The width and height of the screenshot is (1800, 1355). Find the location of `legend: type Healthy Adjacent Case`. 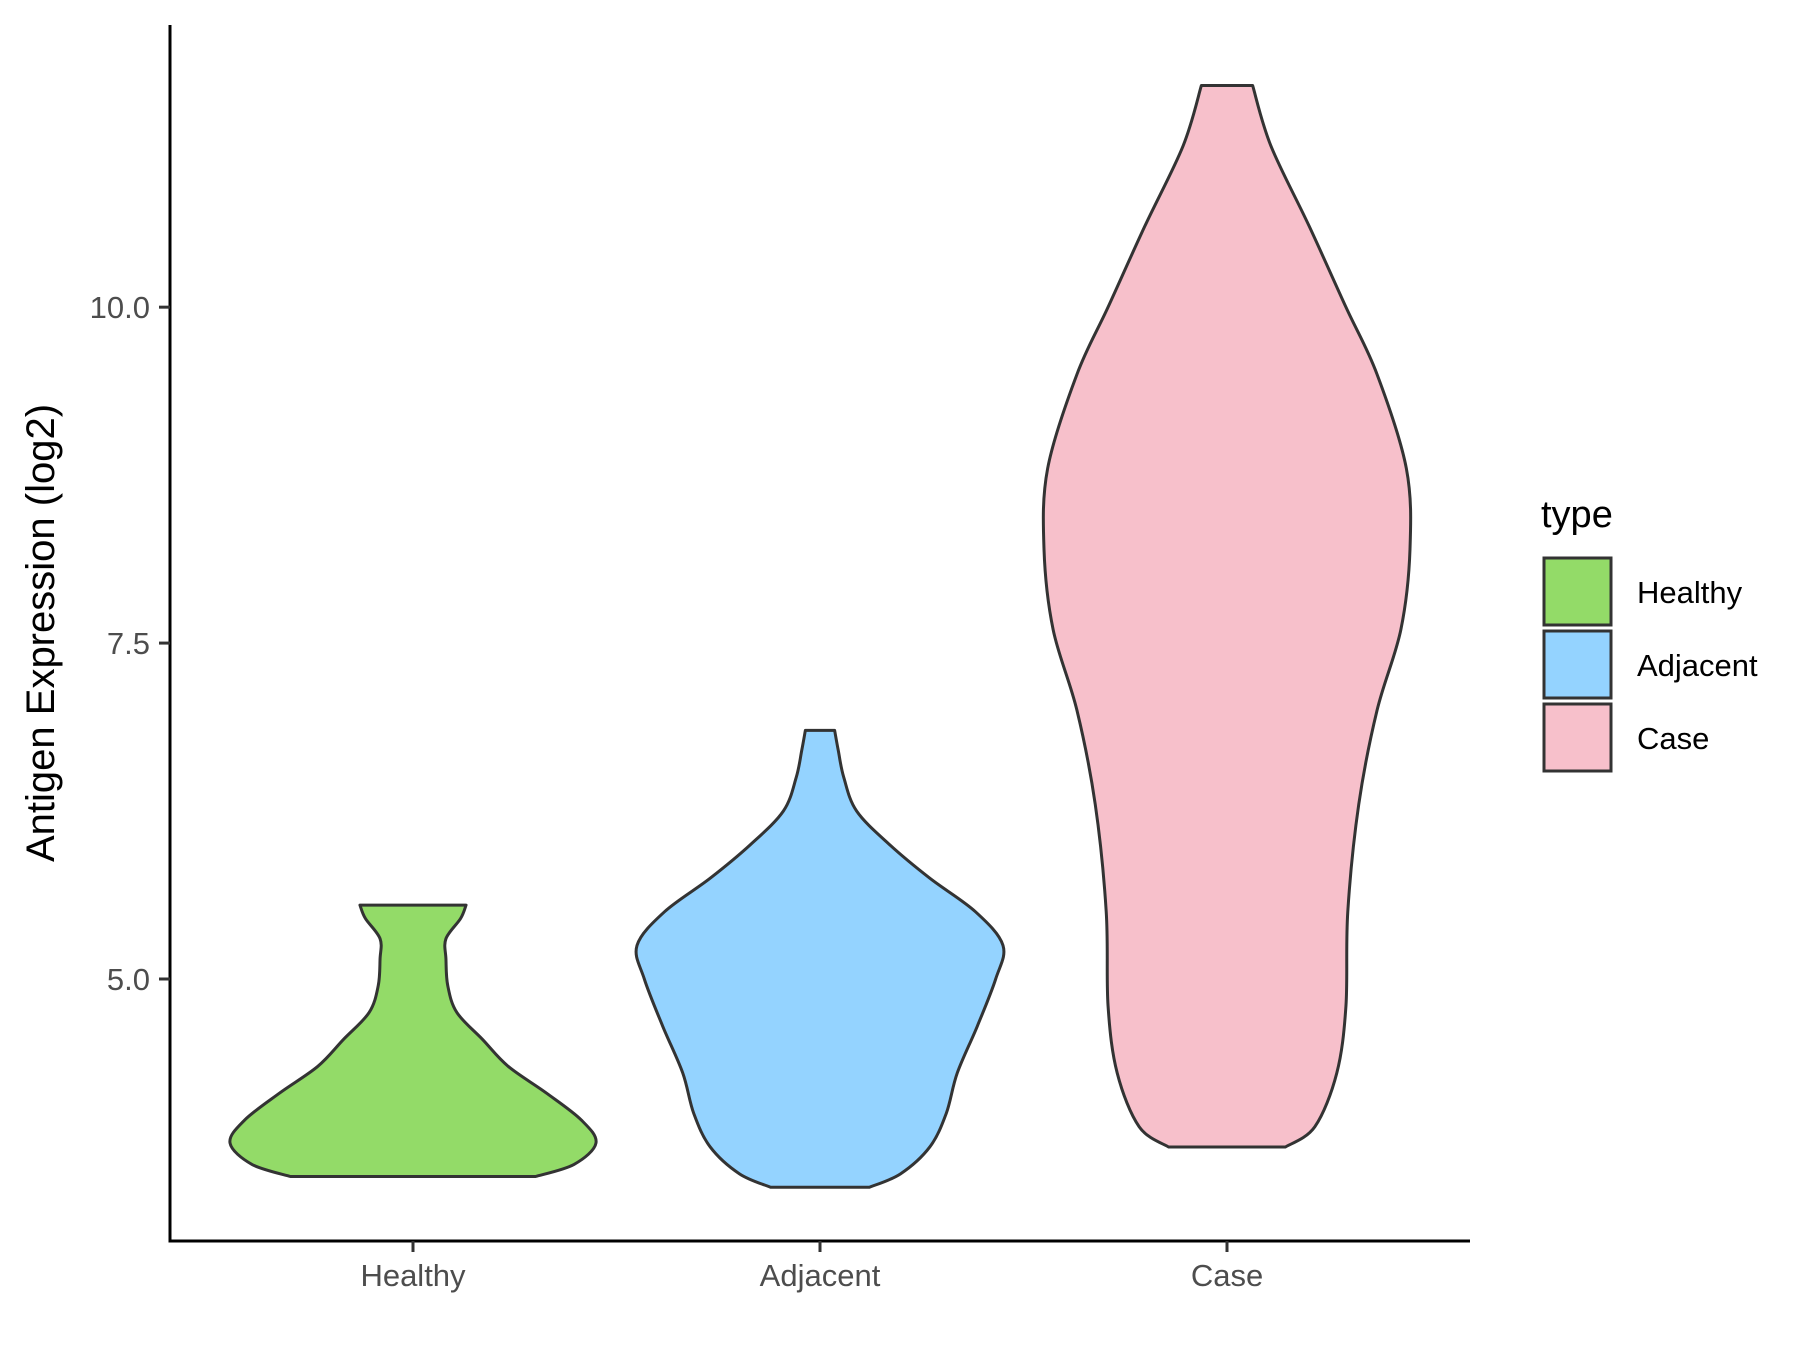

legend: type Healthy Adjacent Case is located at coordinates (1649, 633).